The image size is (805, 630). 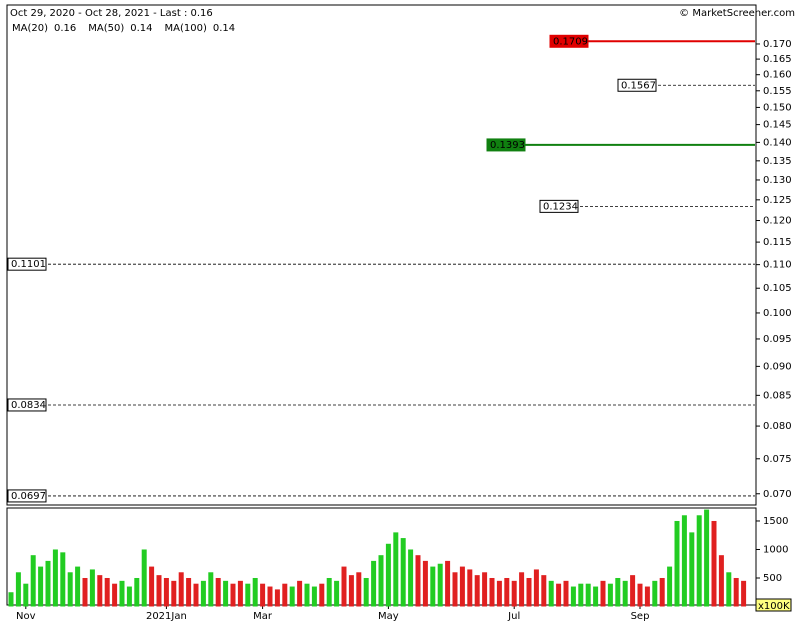 I want to click on y-tick-label: 0.075, so click(x=777, y=459).